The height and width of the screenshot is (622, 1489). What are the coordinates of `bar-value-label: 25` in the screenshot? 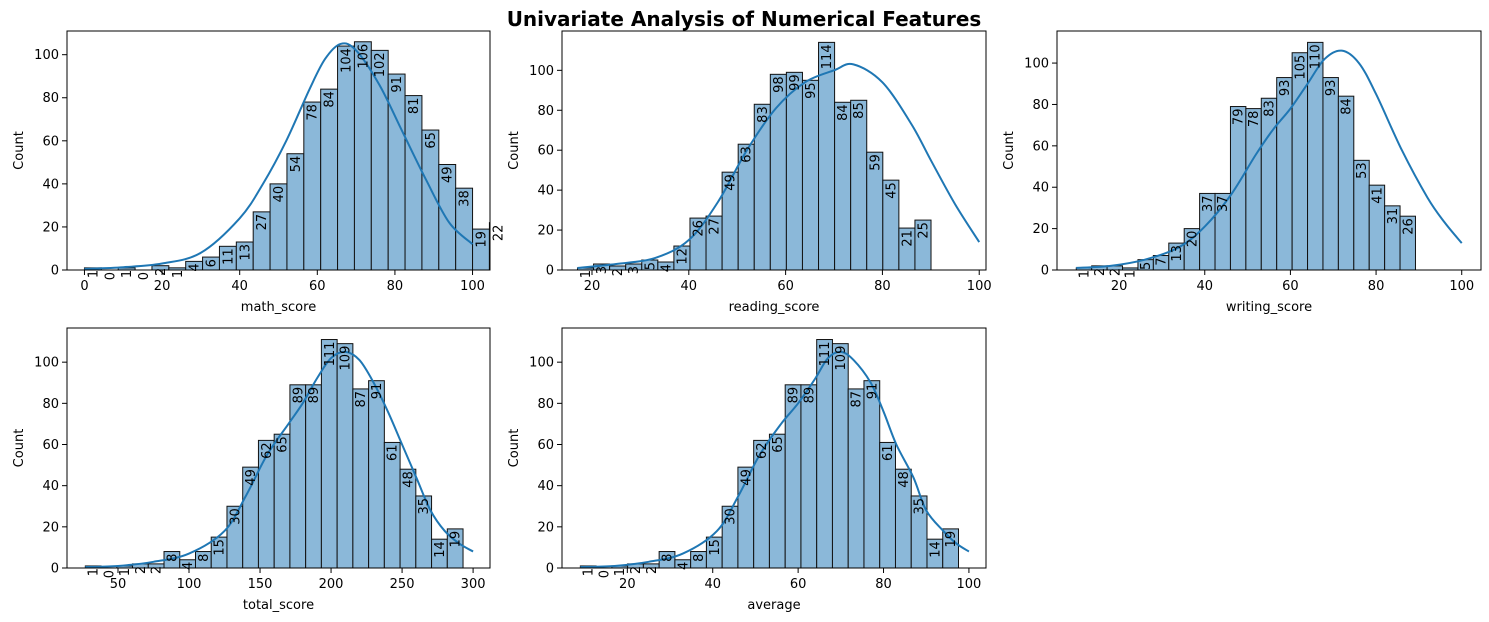 It's located at (923, 230).